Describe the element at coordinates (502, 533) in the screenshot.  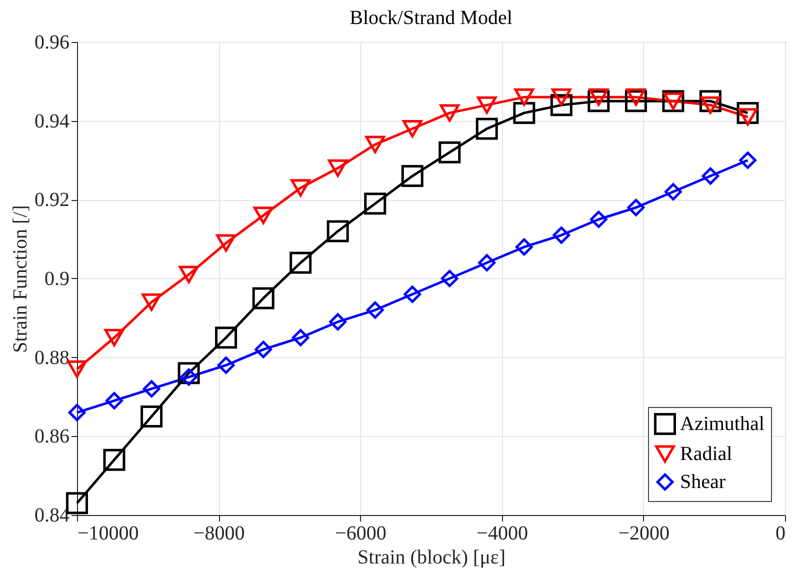
I see `x-tick-label: −4000` at that location.